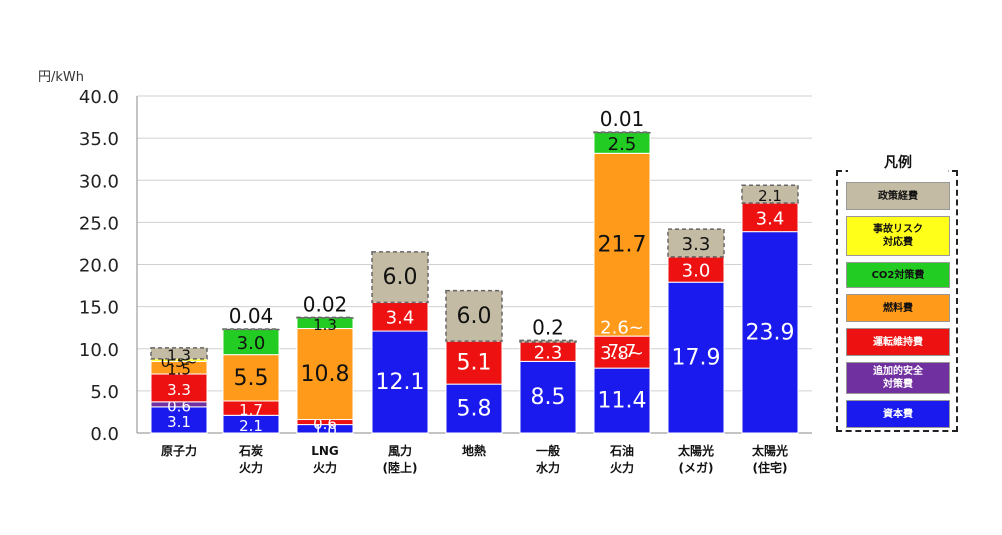  I want to click on data-label: 2.6~, so click(622, 328).